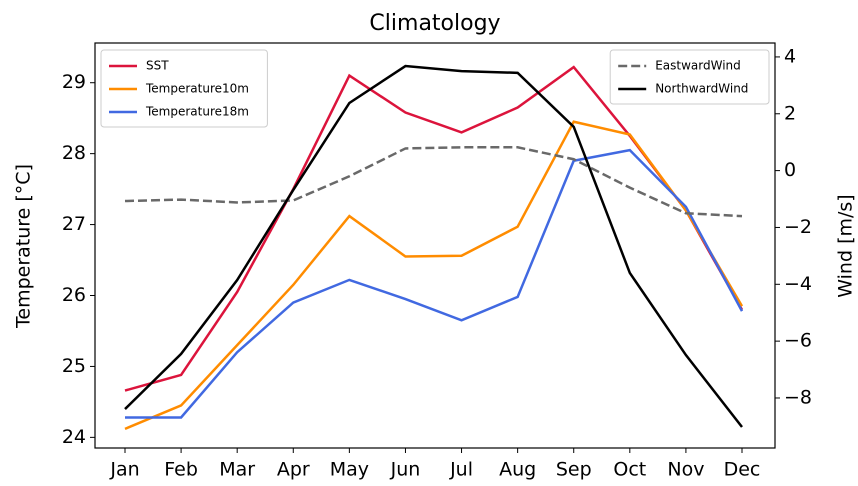  Describe the element at coordinates (74, 82) in the screenshot. I see `y-tick-label: 29` at that location.